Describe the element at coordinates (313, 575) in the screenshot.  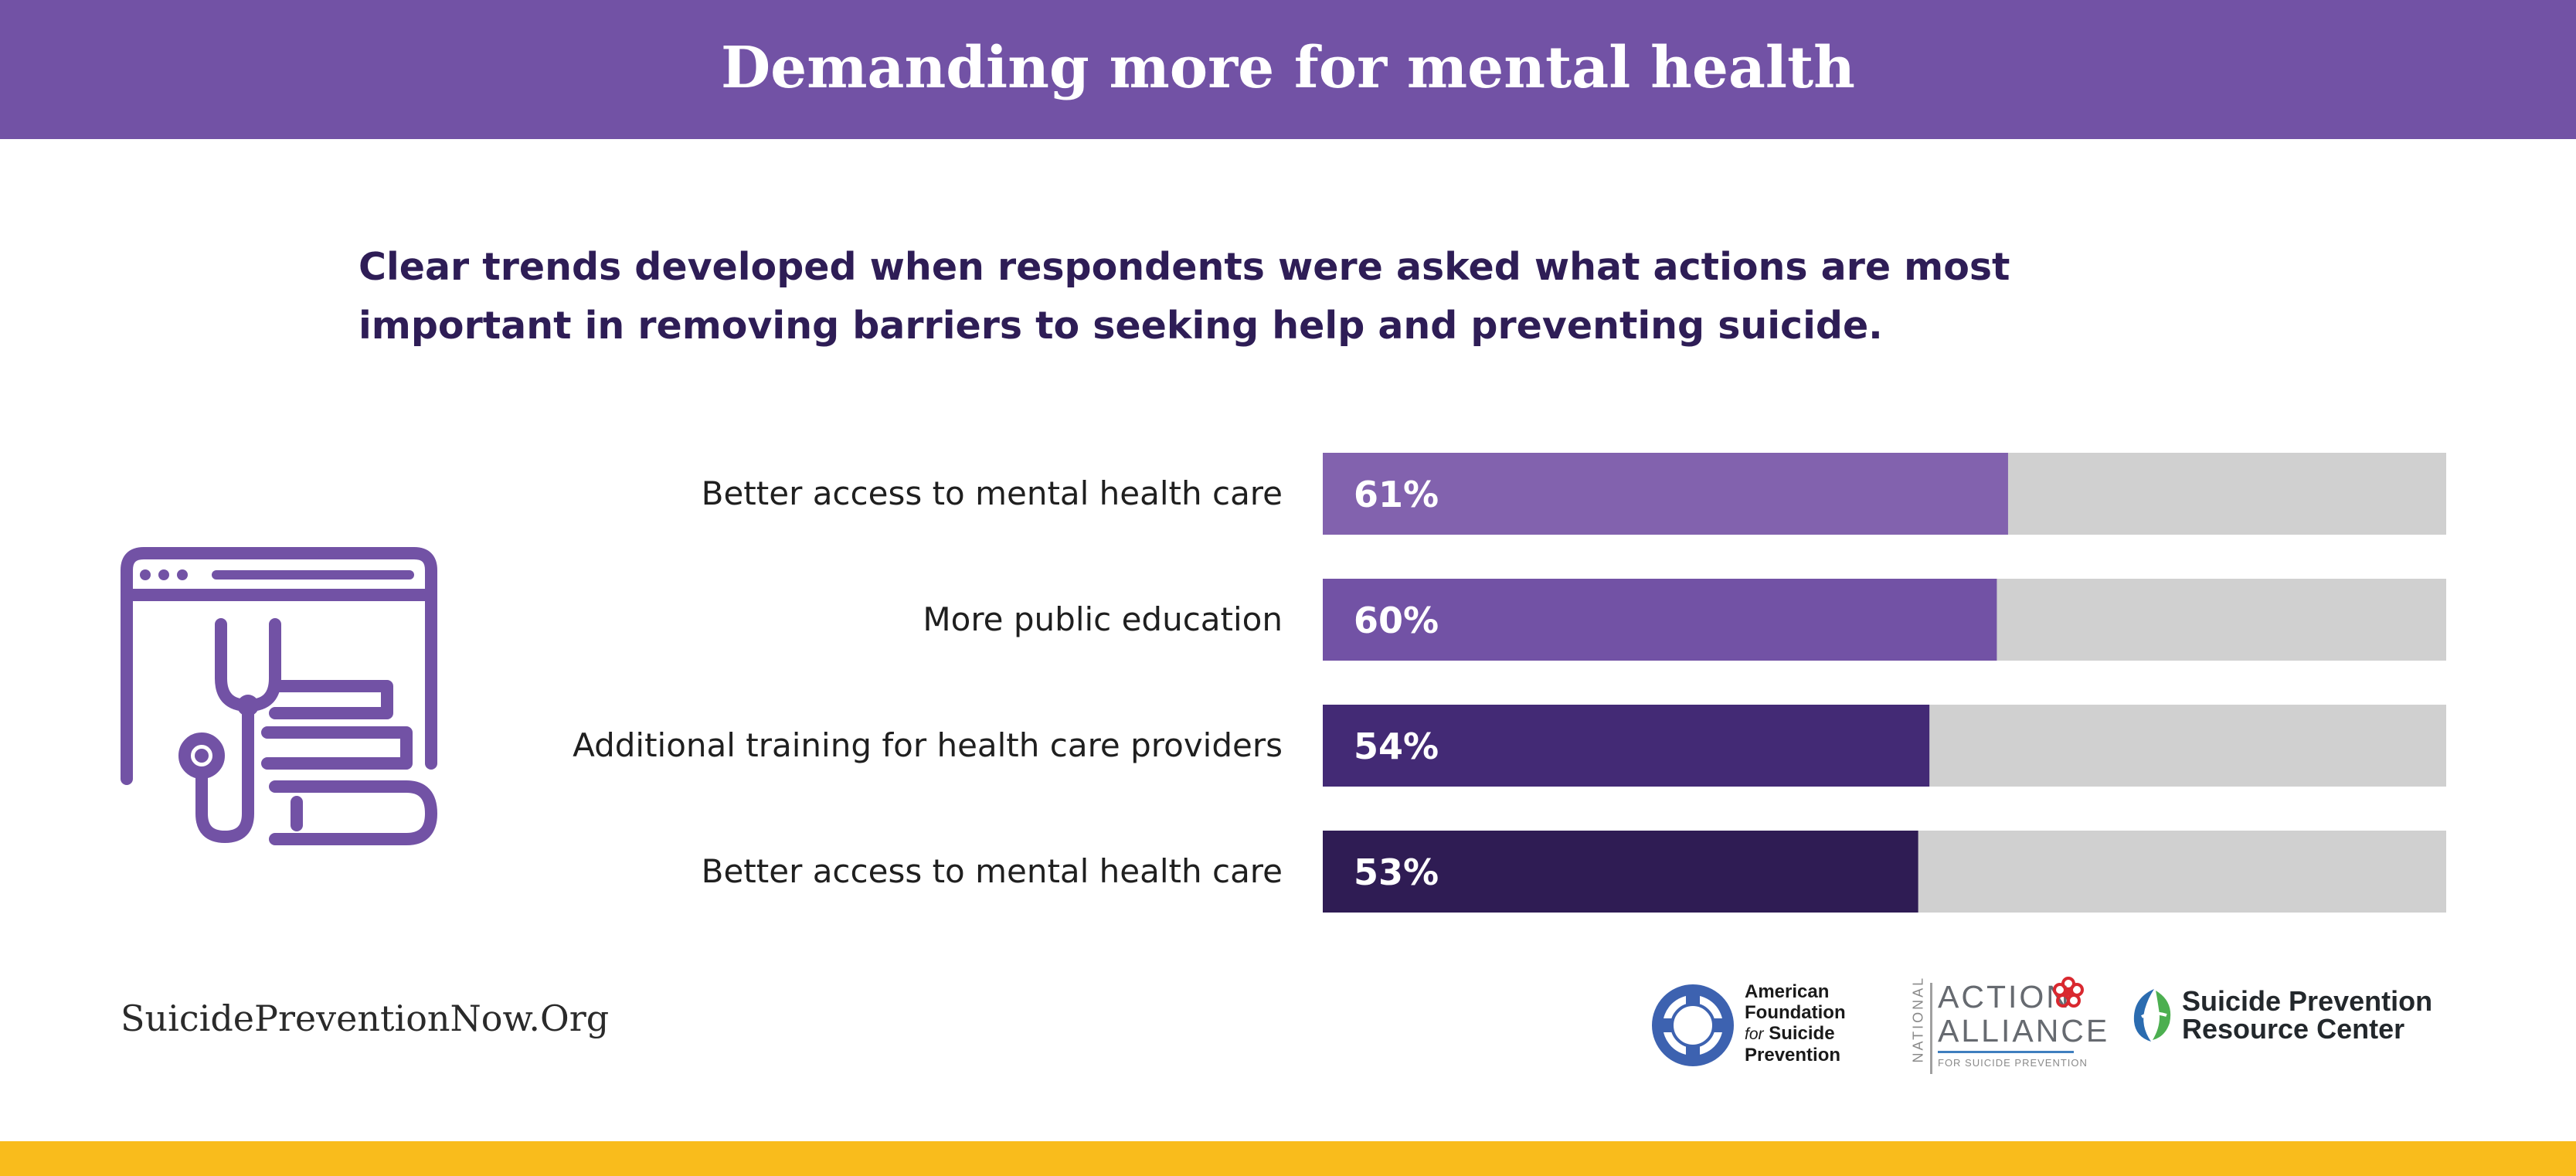
I see `window-address-bar` at that location.